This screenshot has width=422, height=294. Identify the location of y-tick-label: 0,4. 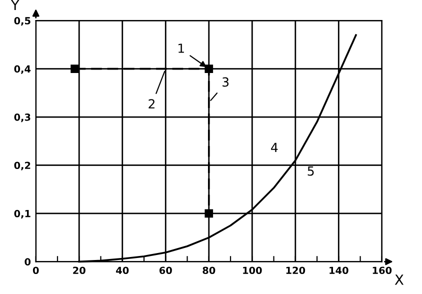
(22, 69).